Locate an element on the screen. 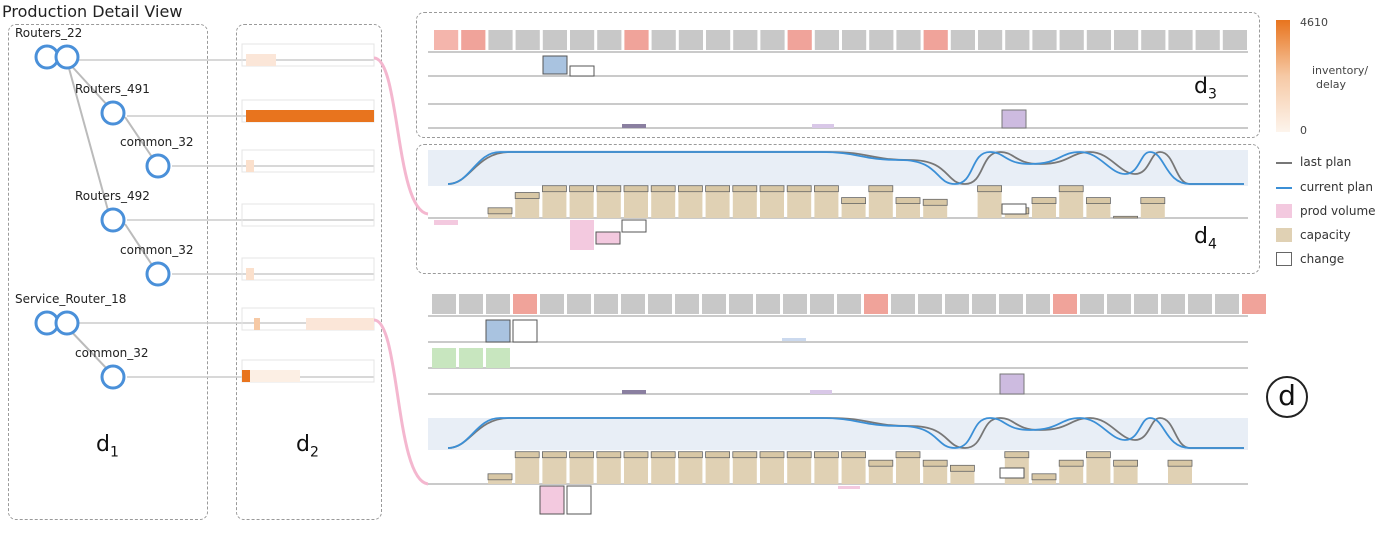 This screenshot has width=1383, height=552. inventory-mark is located at coordinates (634, 126).